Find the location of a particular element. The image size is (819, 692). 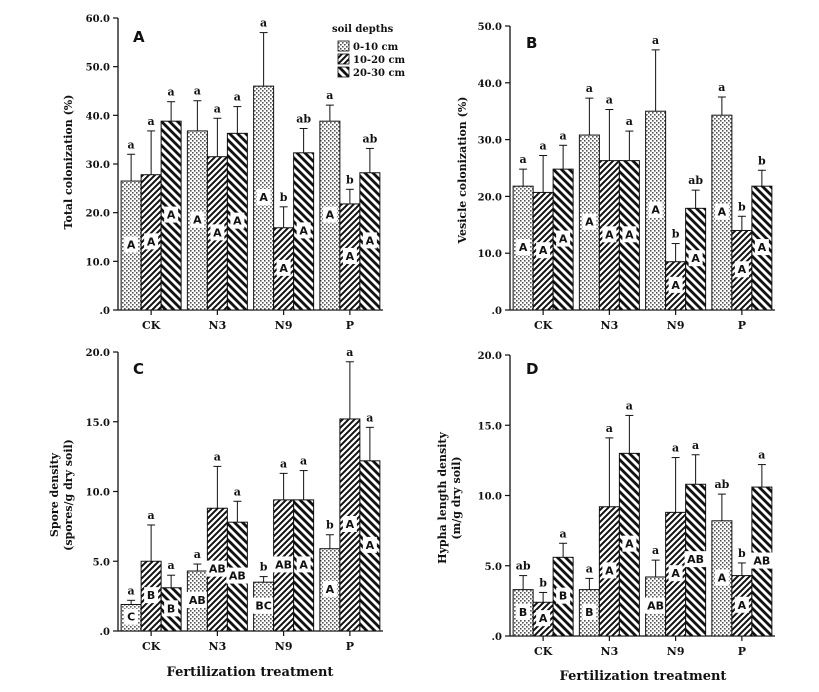

y-tick-label: .0 is located at coordinates (497, 637).